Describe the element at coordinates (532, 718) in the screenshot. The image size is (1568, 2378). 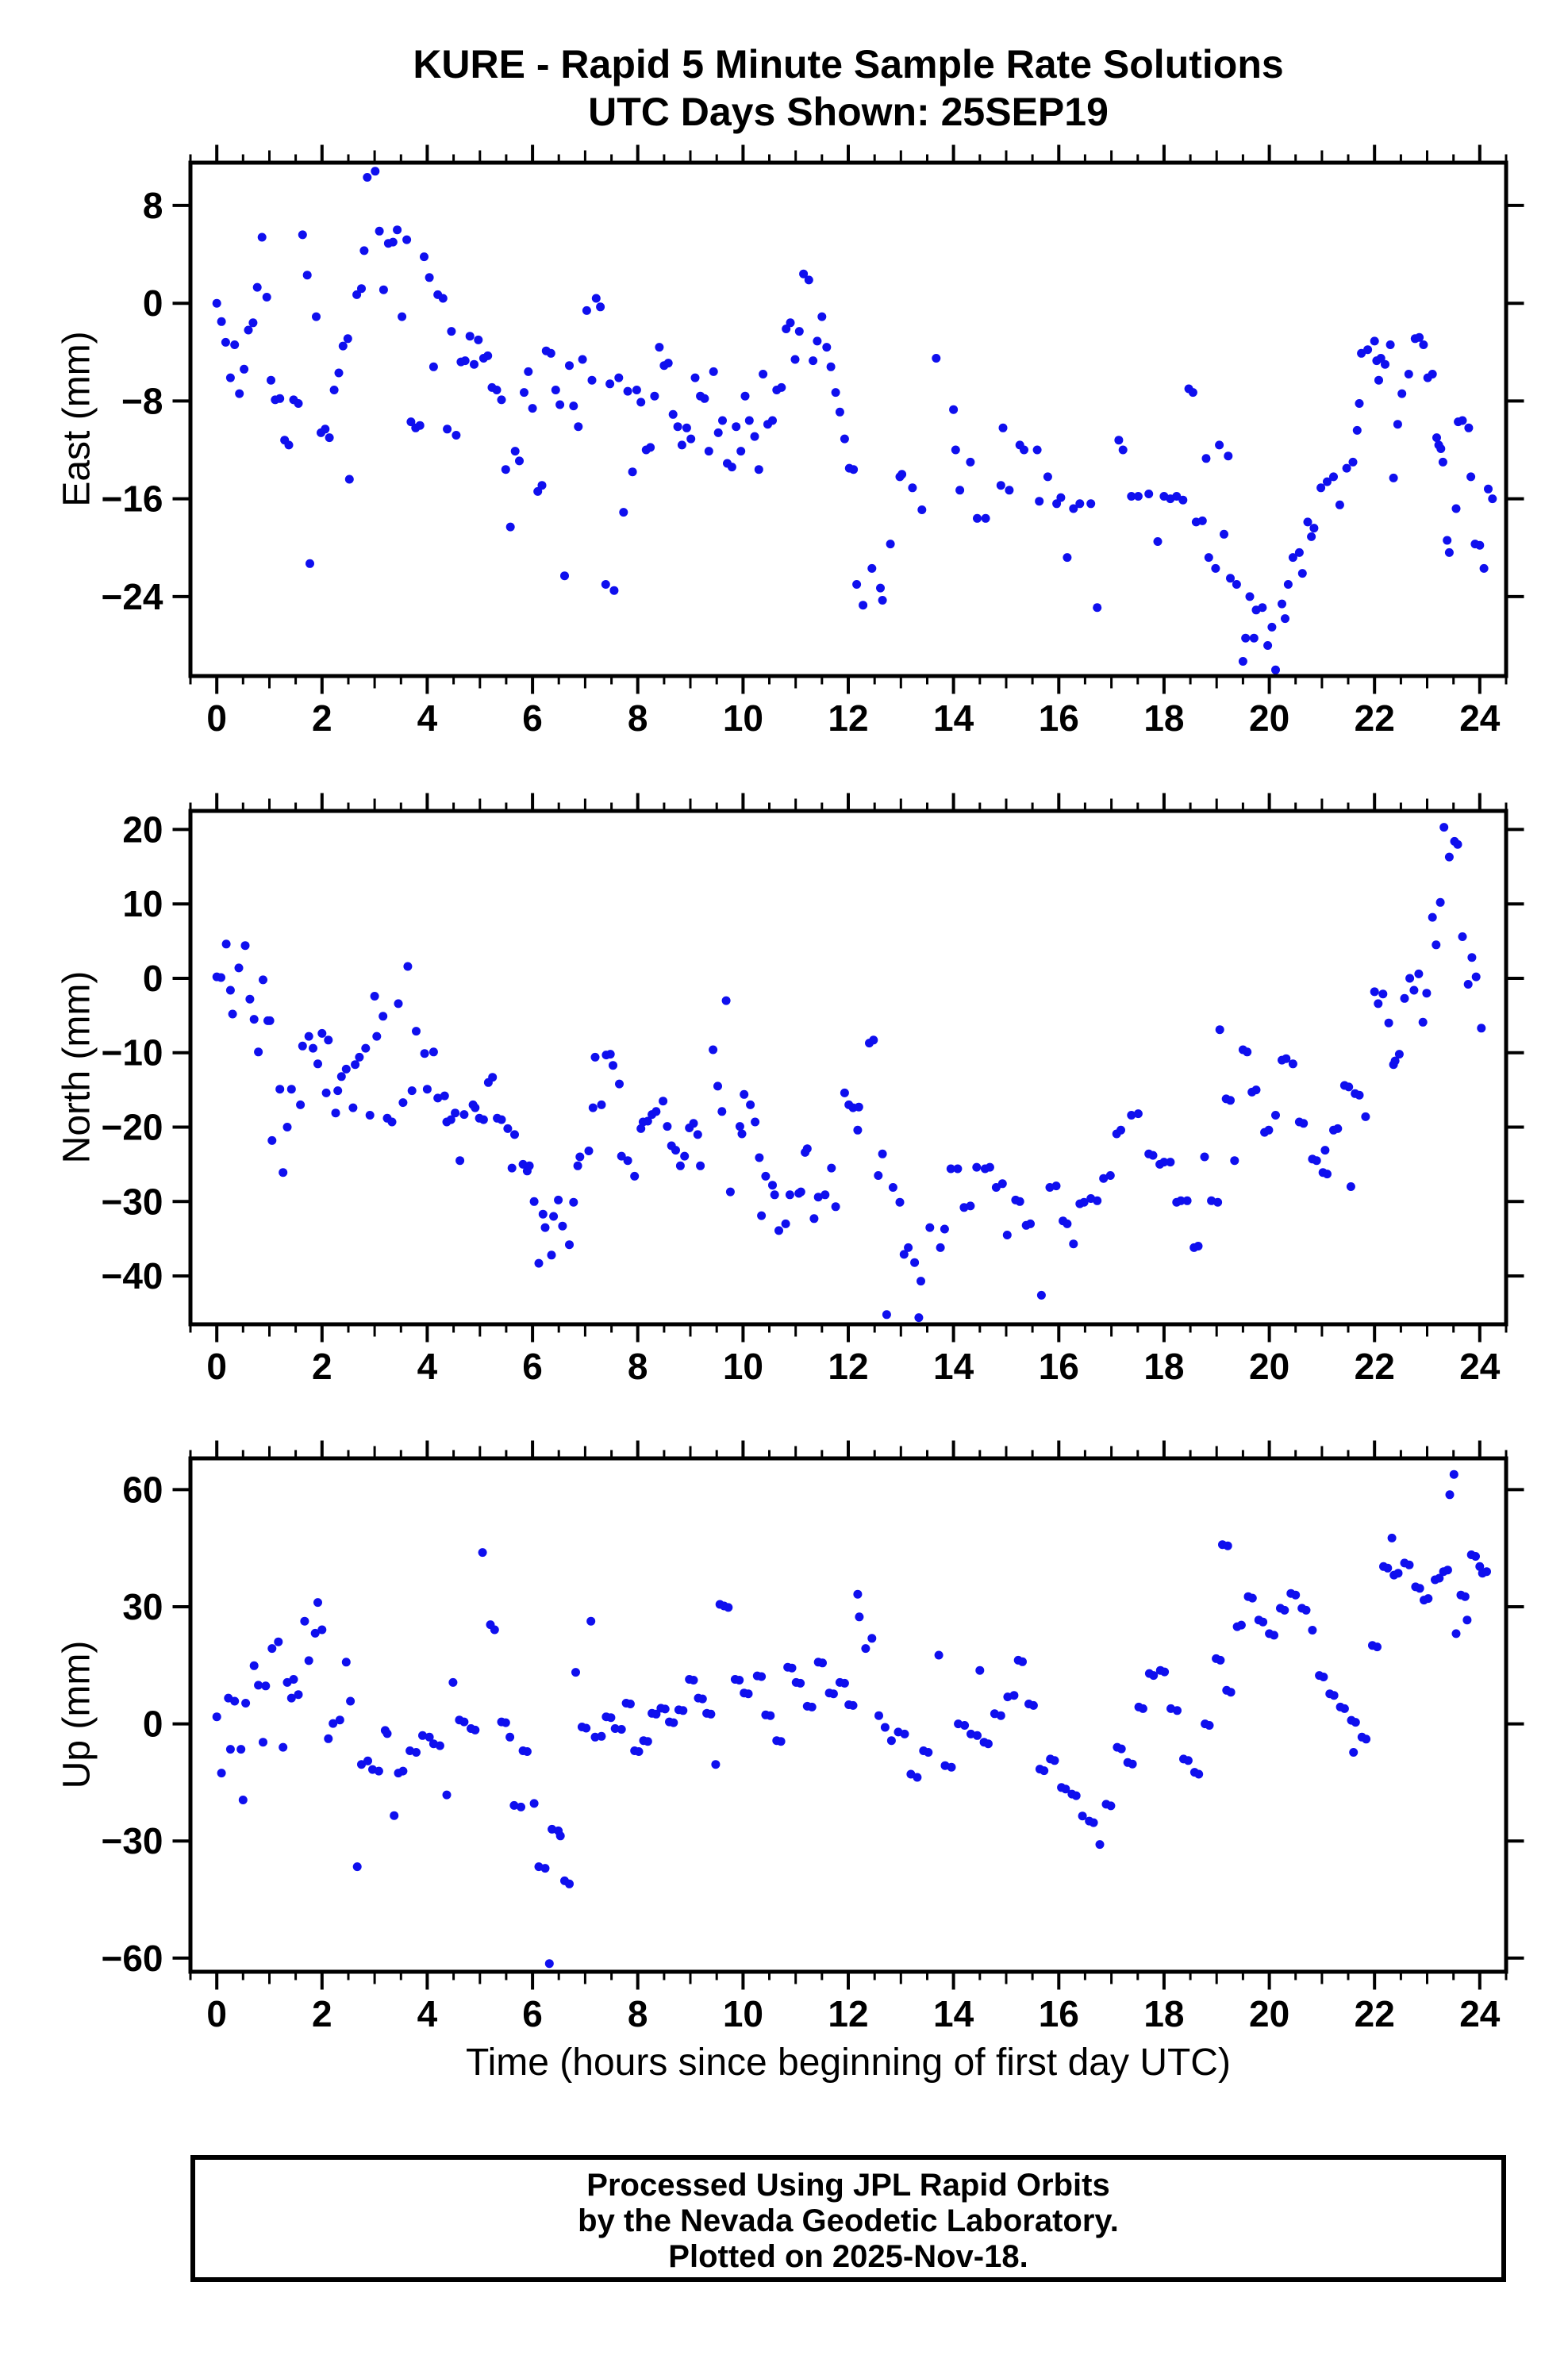
I see `xtick-label: 6` at that location.